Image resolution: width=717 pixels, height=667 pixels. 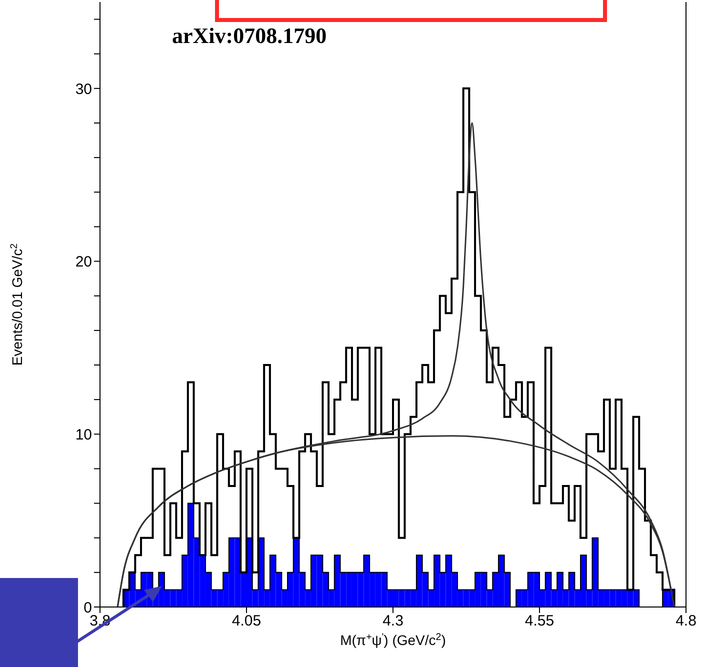 What do you see at coordinates (88, 607) in the screenshot?
I see `y-tick-label: 0` at bounding box center [88, 607].